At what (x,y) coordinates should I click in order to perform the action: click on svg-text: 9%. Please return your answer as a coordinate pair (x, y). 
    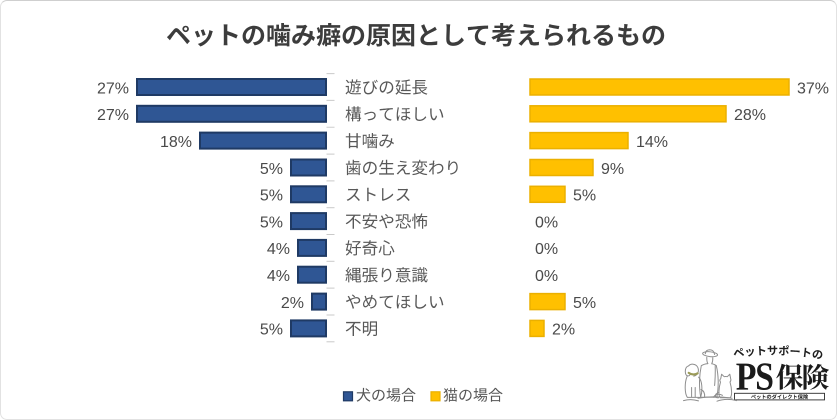
    Looking at the image, I should click on (612, 169).